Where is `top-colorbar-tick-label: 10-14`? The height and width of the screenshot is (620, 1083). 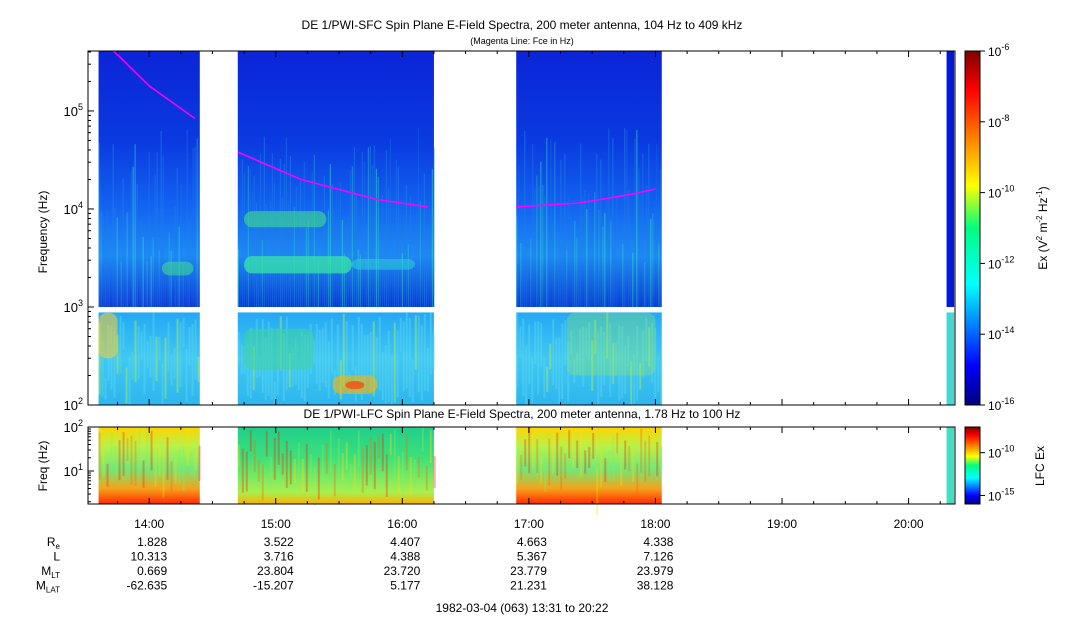
top-colorbar-tick-label: 10-14 is located at coordinates (1001, 333).